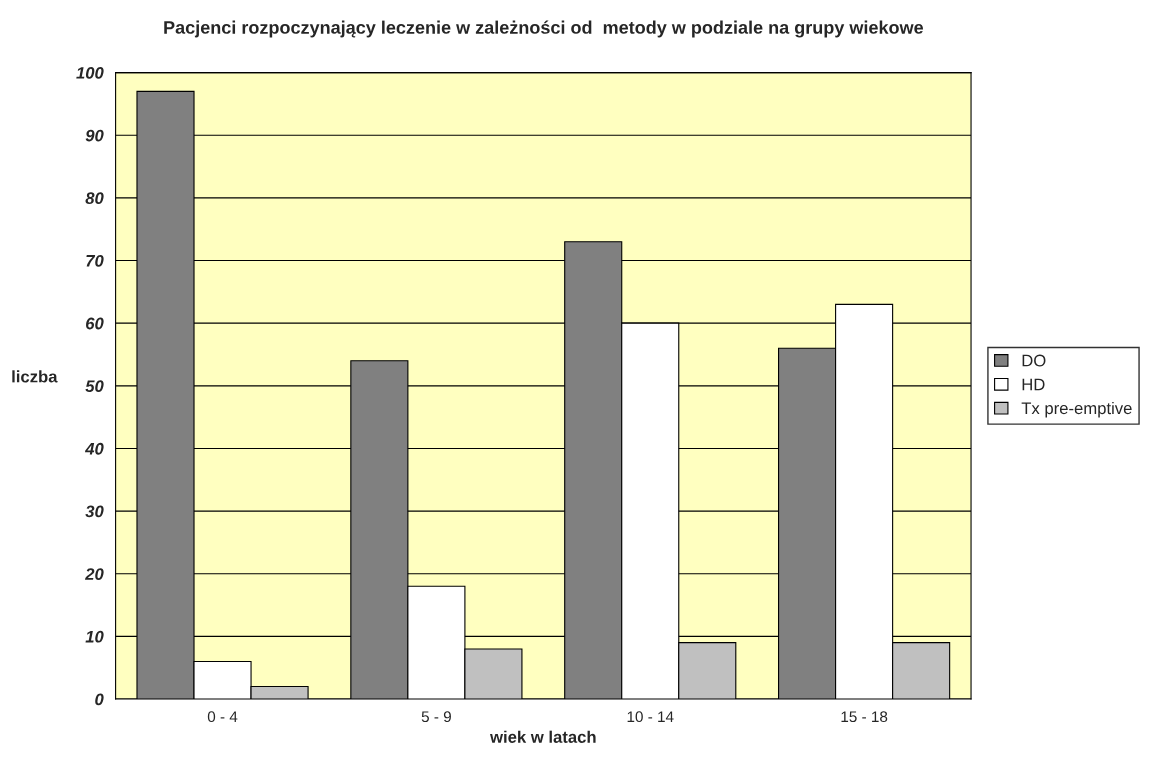 The width and height of the screenshot is (1156, 764). What do you see at coordinates (864, 717) in the screenshot?
I see `x-tick-label: 15 - 18` at bounding box center [864, 717].